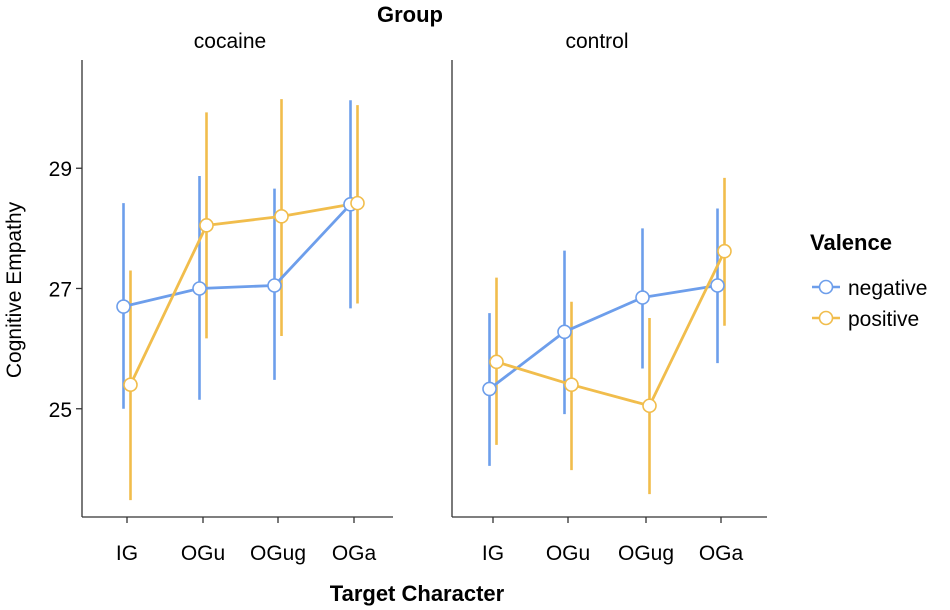 The width and height of the screenshot is (950, 610). I want to click on y-tick-label: 27, so click(60, 290).